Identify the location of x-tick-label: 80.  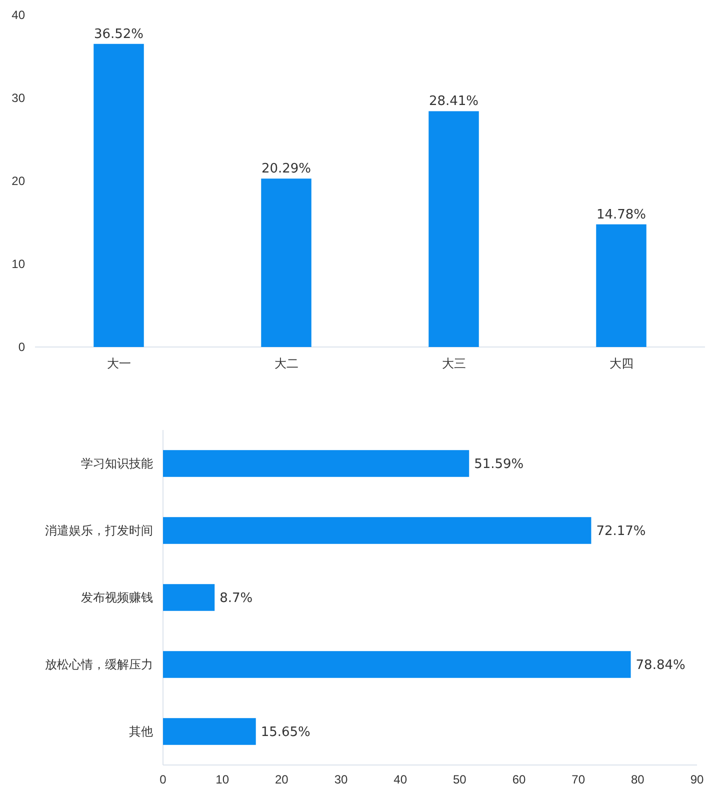
(637, 779).